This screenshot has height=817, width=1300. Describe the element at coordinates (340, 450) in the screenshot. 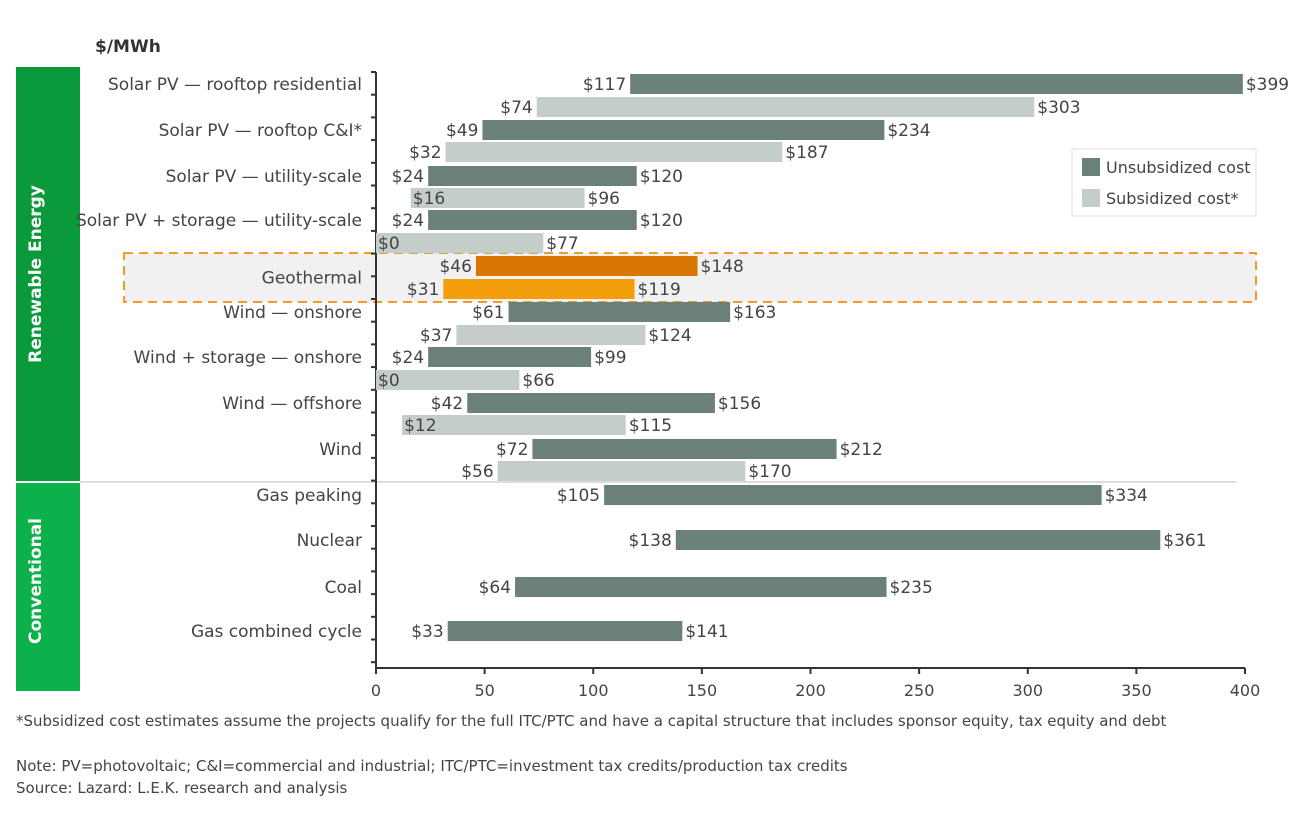

I see `category-label: Wind` at that location.